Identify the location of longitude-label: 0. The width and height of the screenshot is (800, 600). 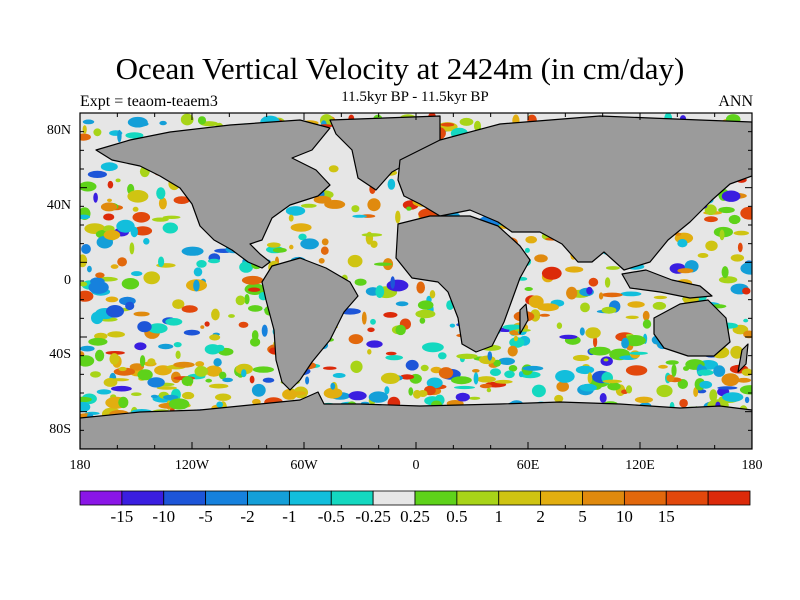
(416, 465).